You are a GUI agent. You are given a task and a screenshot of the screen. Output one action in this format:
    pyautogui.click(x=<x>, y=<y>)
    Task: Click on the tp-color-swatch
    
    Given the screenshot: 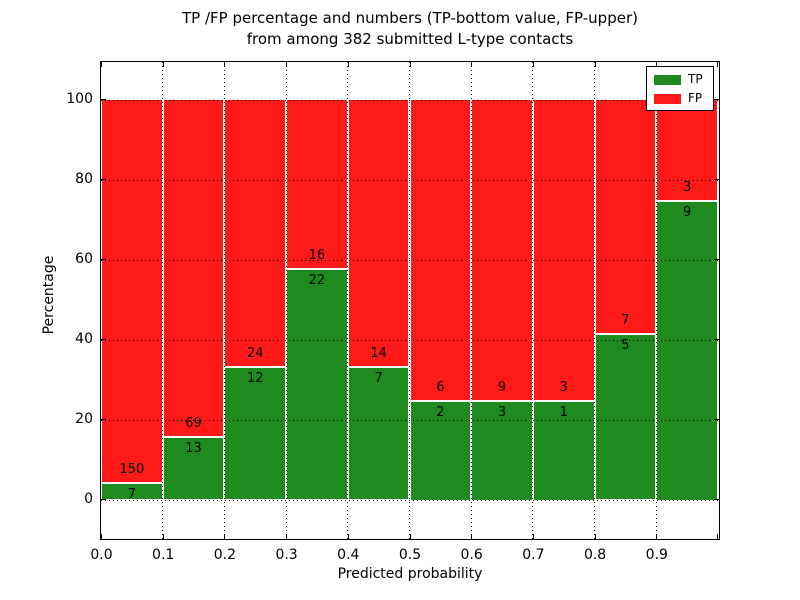 What is the action you would take?
    pyautogui.click(x=667, y=79)
    